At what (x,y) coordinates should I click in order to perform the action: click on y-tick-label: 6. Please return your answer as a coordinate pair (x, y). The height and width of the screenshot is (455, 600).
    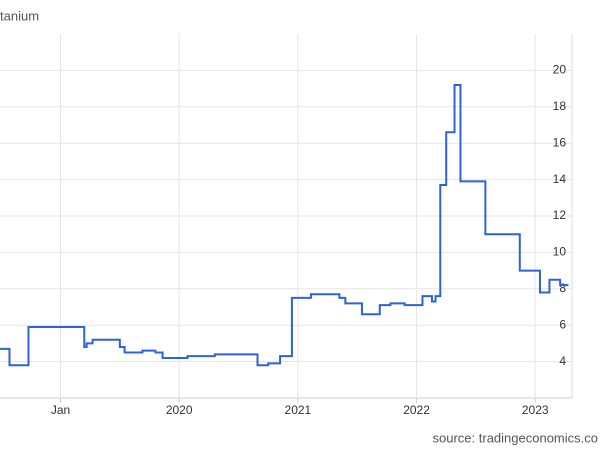
    Looking at the image, I should click on (562, 324).